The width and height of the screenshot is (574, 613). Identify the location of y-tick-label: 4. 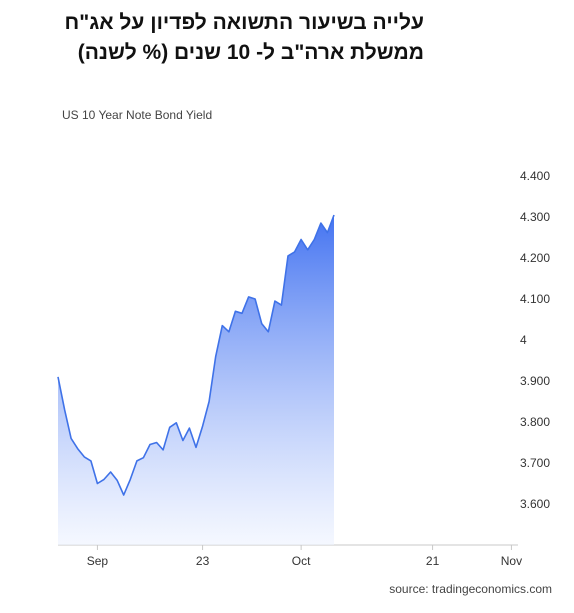
(523, 340).